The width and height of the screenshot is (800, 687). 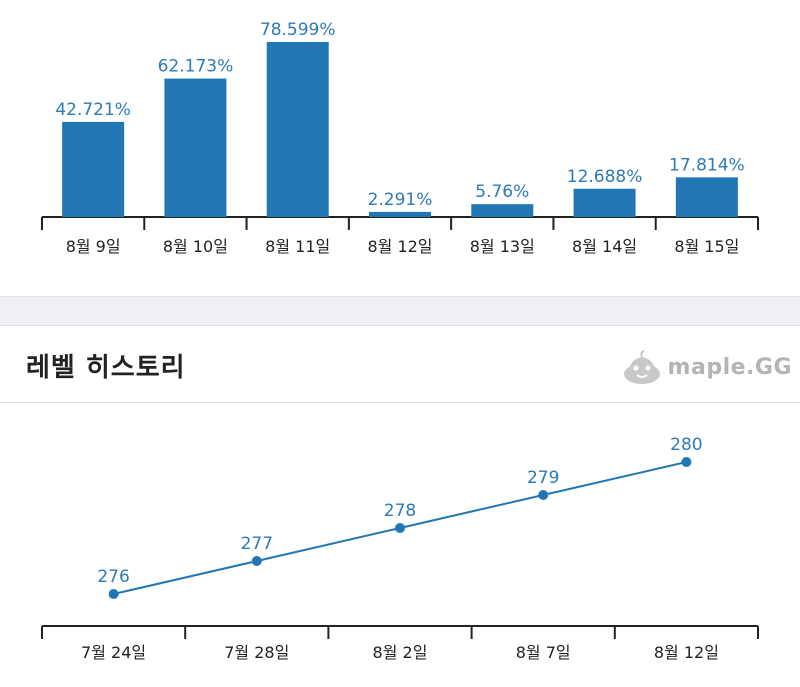 I want to click on maple-slime-logo-icon, so click(x=641, y=367).